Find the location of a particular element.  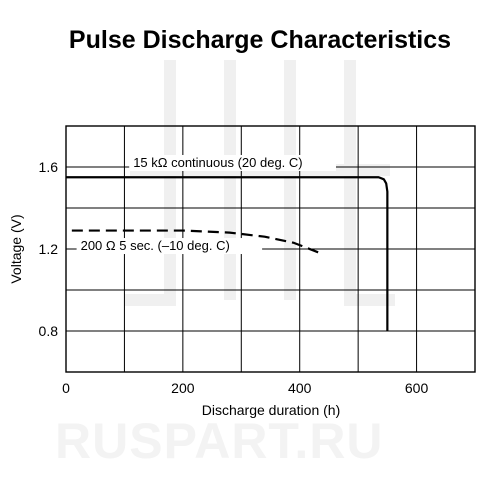

chart-title: Pulse Discharge Characteristics is located at coordinates (260, 40).